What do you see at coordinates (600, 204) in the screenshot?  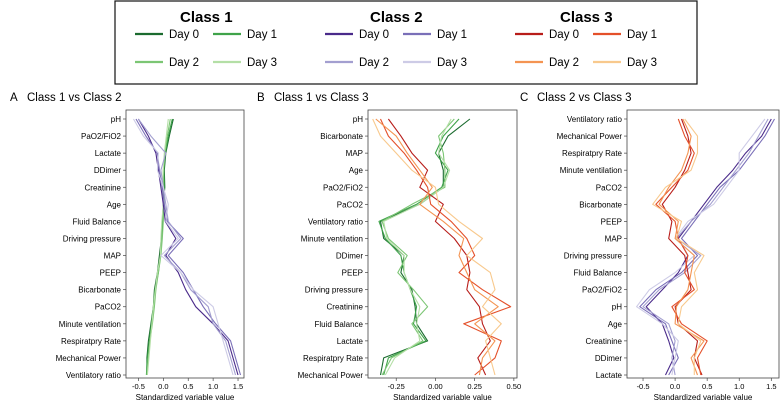 I see `panel-2-category-label: Bicarbonate` at bounding box center [600, 204].